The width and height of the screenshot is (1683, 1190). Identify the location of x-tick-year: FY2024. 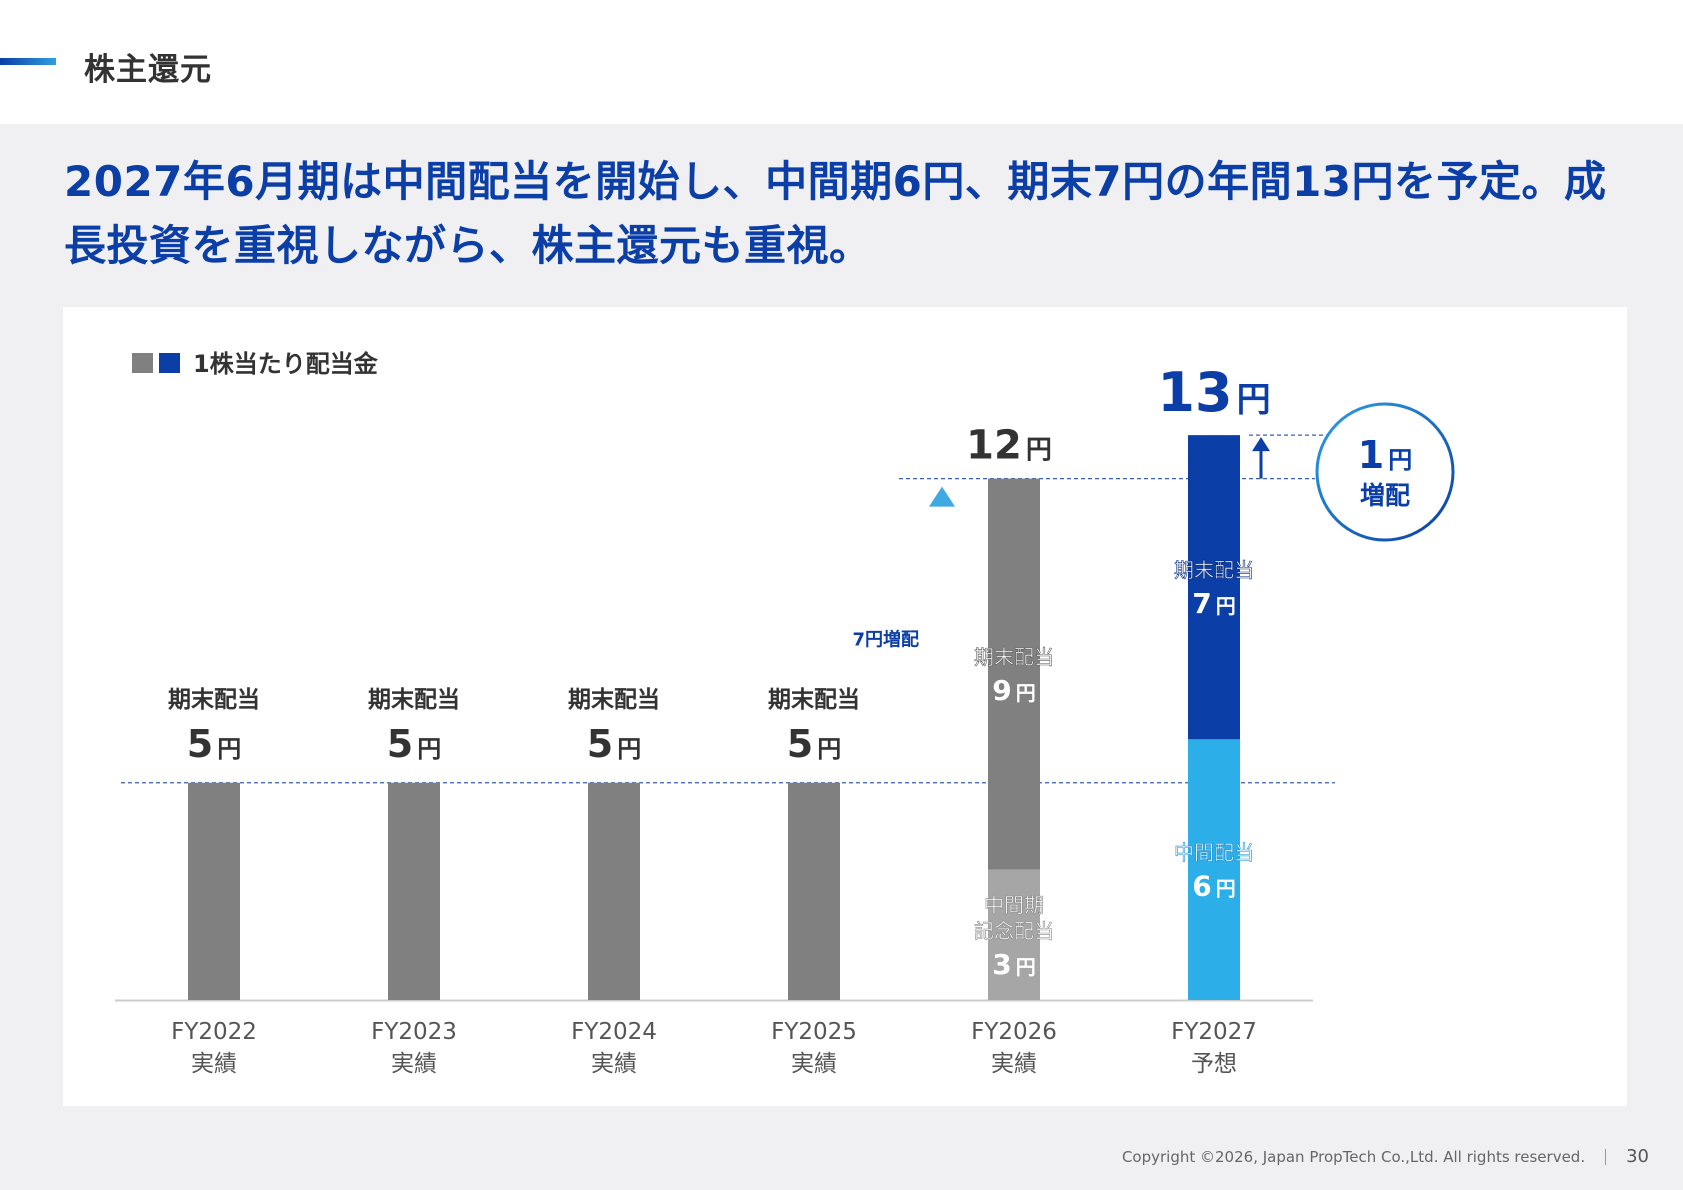
(614, 1032).